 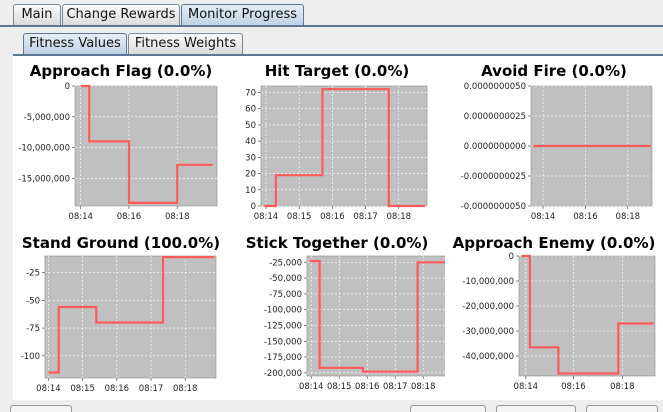 I want to click on y-tick-label: 0.0000000025, so click(x=495, y=117).